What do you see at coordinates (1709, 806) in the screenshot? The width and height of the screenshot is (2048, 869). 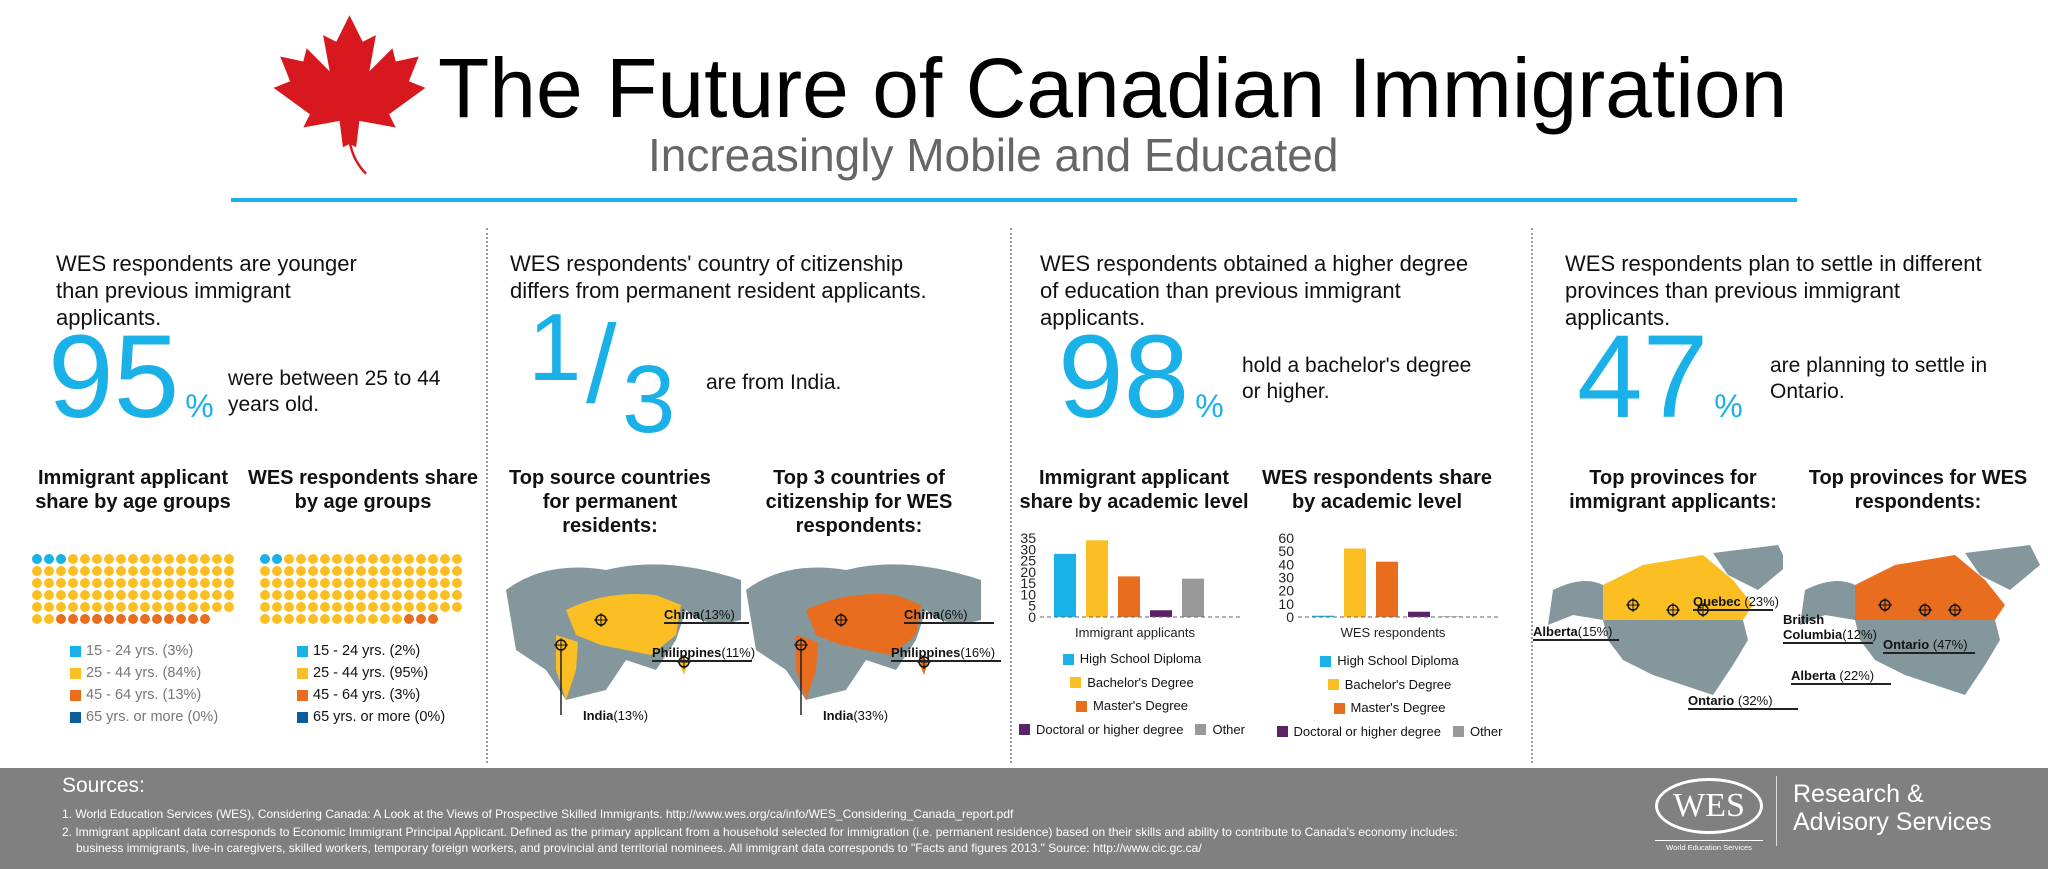 I see `wes-logo: WES` at bounding box center [1709, 806].